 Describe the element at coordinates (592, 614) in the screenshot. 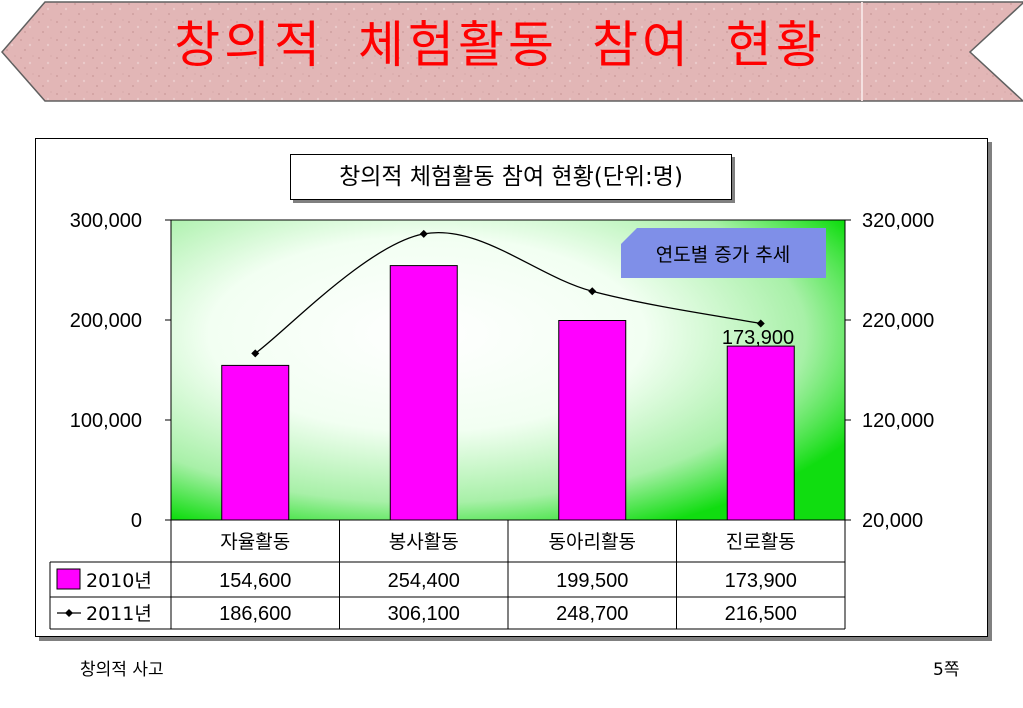

I see `table-cell-1-2: 248,700` at that location.